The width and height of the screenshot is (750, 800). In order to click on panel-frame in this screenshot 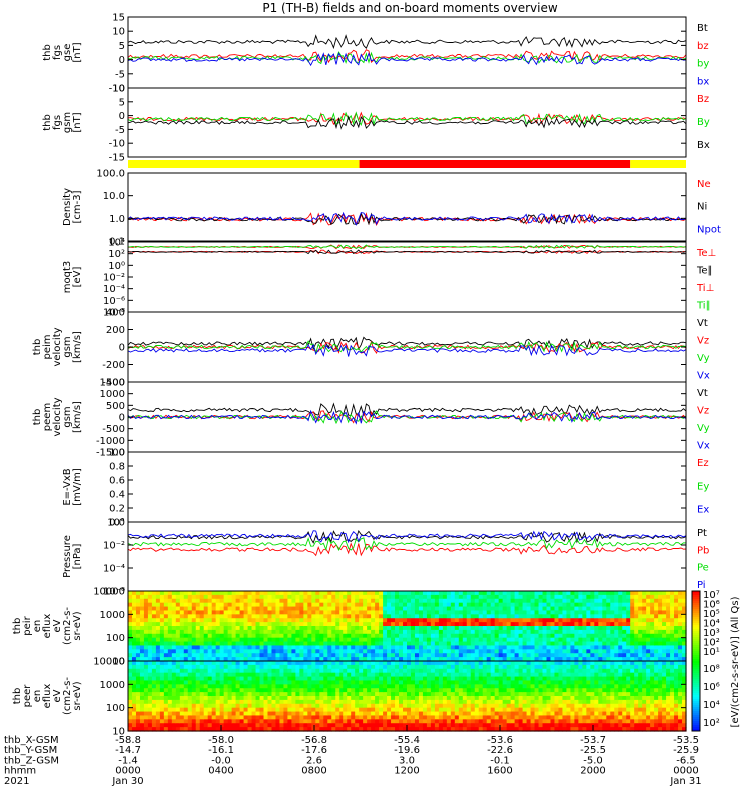, I will do `click(407, 556)`.